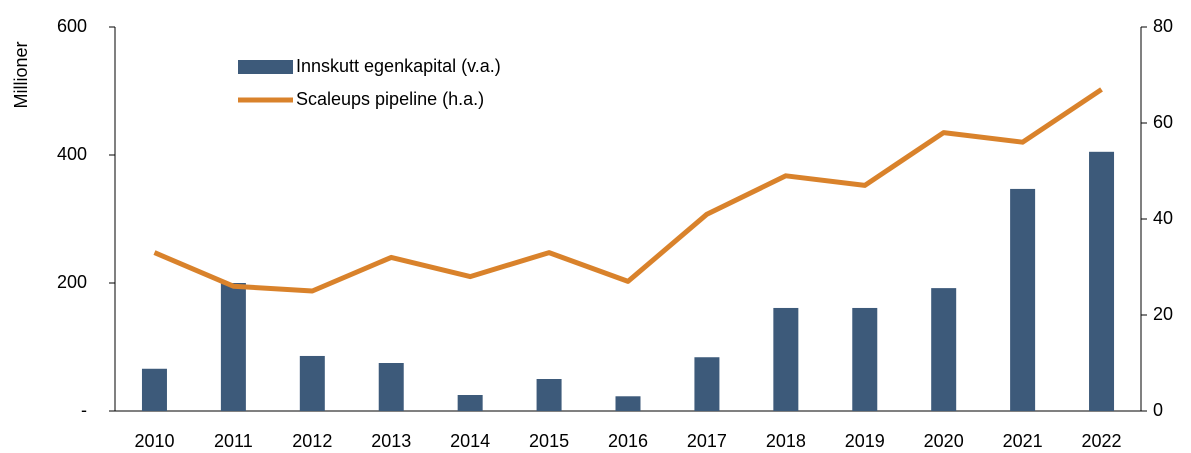 This screenshot has width=1191, height=453. What do you see at coordinates (84, 410) in the screenshot?
I see `y-tick-label: -` at bounding box center [84, 410].